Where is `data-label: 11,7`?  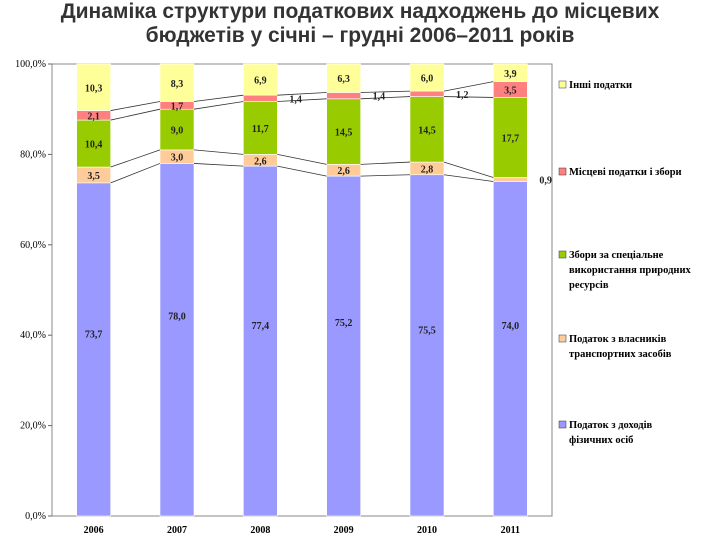 data-label: 11,7 is located at coordinates (260, 129).